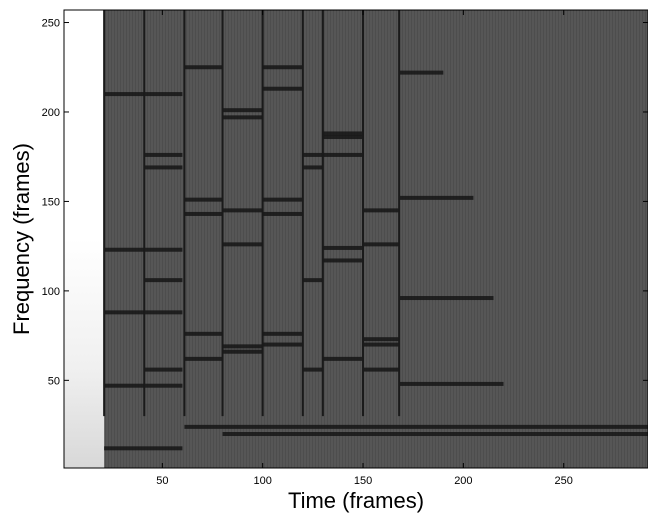 This screenshot has width=648, height=515. I want to click on y-axis-title: Frequency (frames), so click(21, 239).